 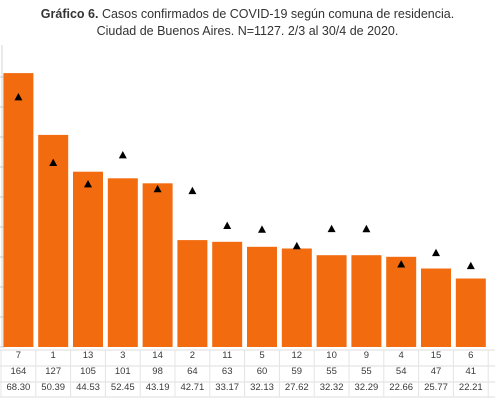 I want to click on x-tick-label: 2, so click(x=192, y=355).